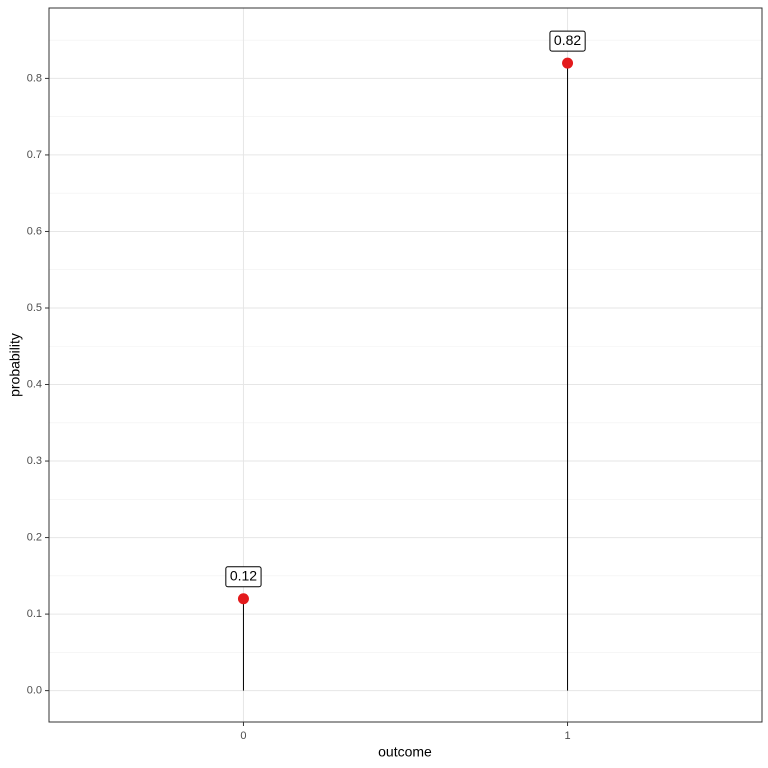 The image size is (768, 768). What do you see at coordinates (34, 614) in the screenshot?
I see `y-tick-label: 0.1` at bounding box center [34, 614].